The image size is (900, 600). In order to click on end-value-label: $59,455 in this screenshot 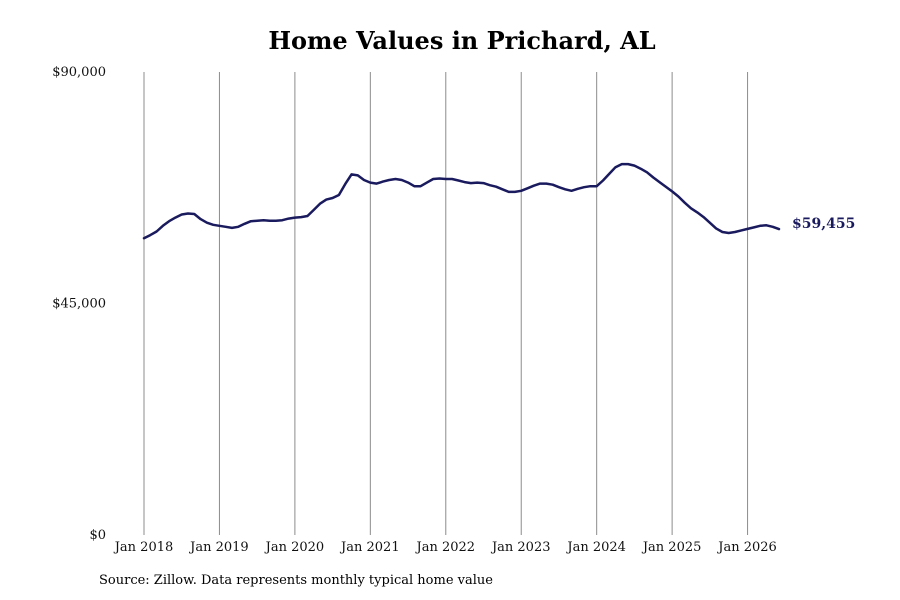, I will do `click(823, 224)`.